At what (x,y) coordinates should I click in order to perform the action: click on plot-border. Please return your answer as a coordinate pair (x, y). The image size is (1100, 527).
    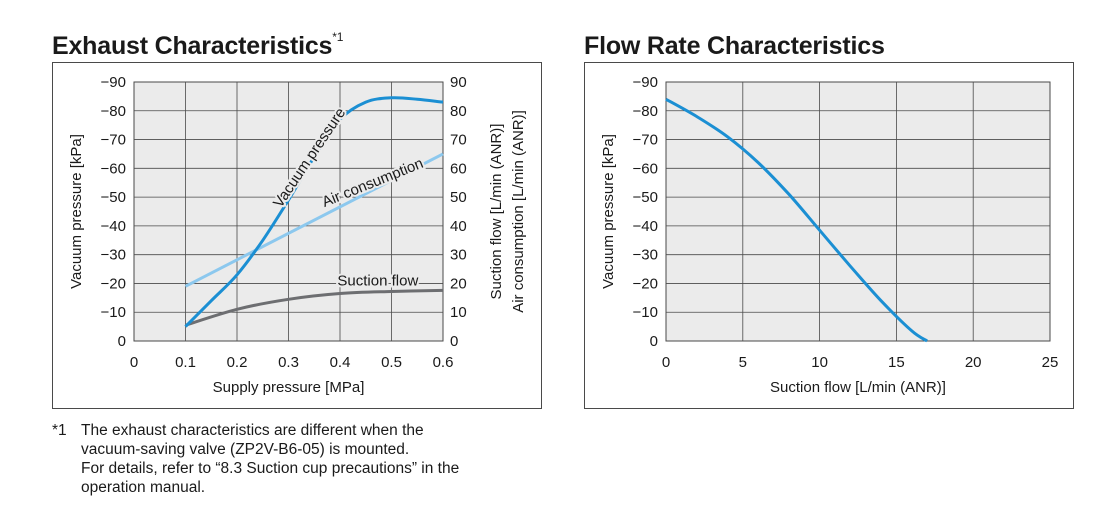
    Looking at the image, I should click on (288, 211).